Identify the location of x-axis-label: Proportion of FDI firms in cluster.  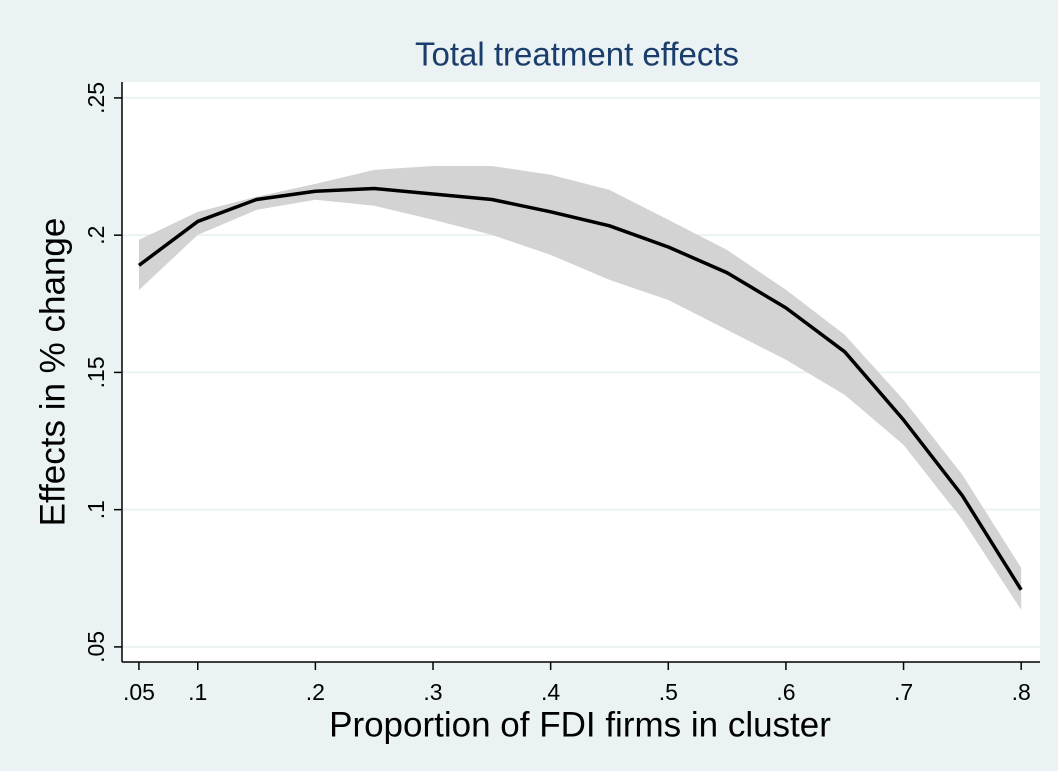
(580, 724).